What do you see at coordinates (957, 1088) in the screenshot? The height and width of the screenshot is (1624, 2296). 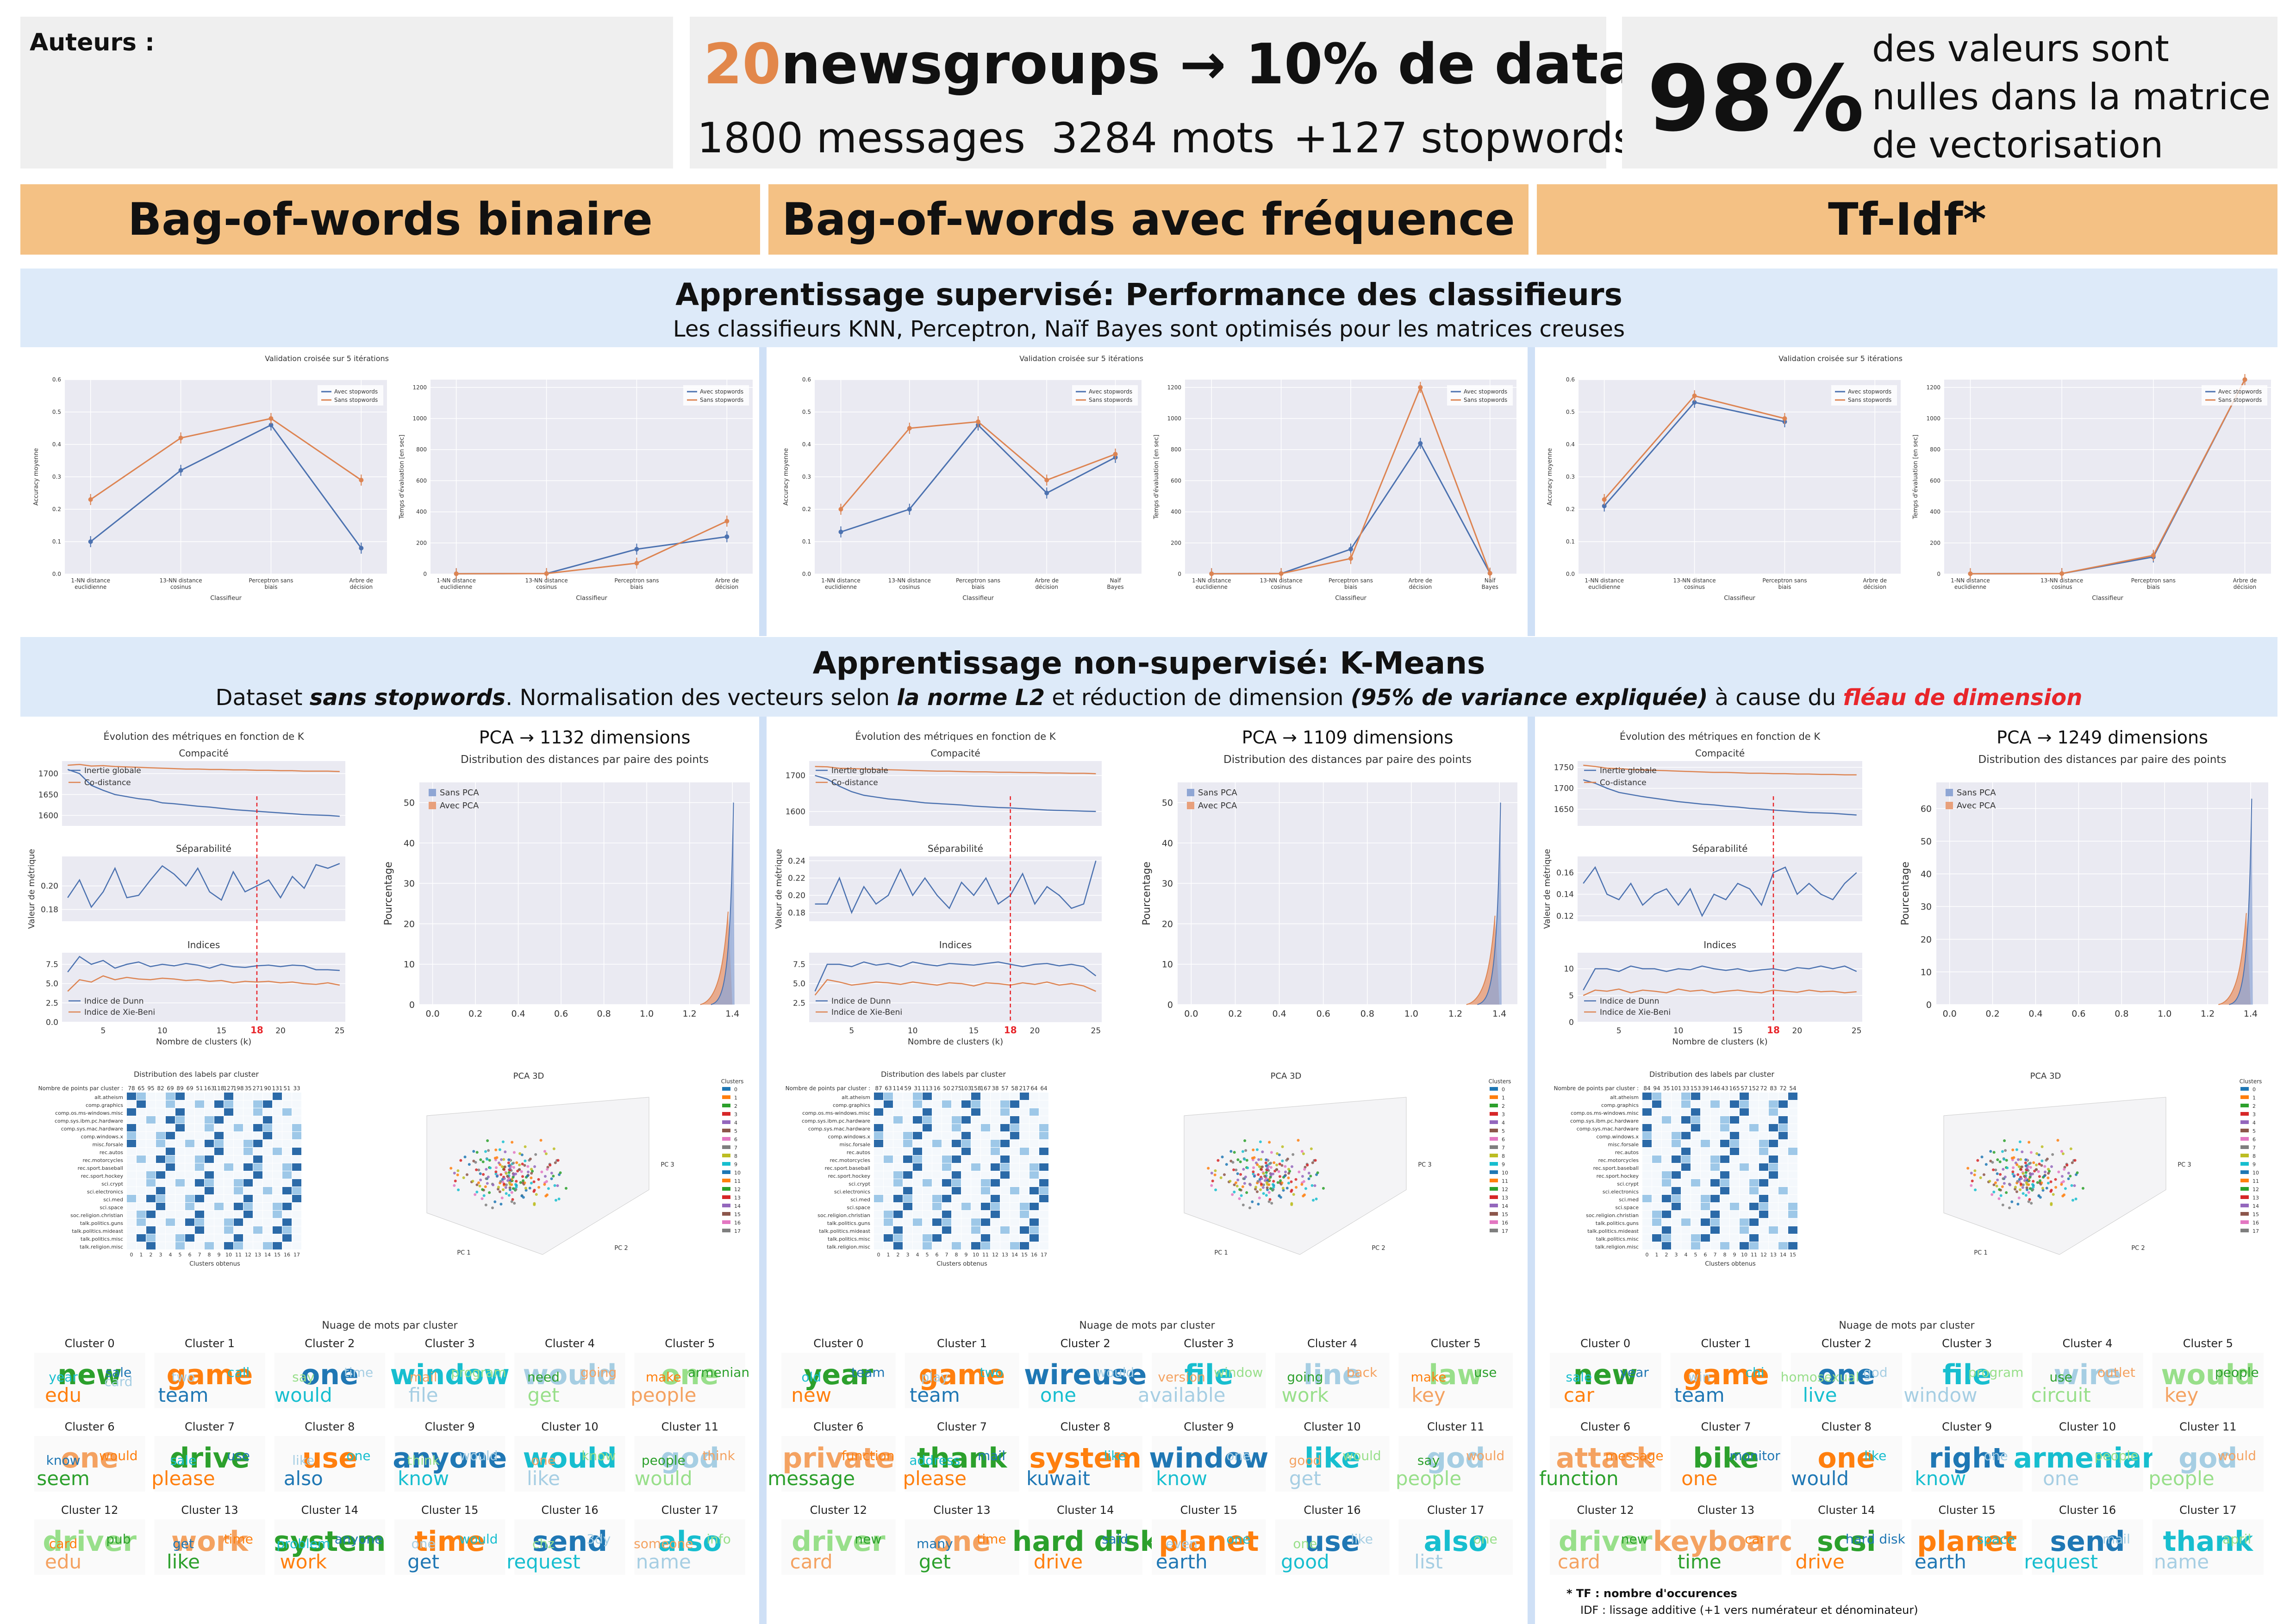 I see `cluster-size: 275` at bounding box center [957, 1088].